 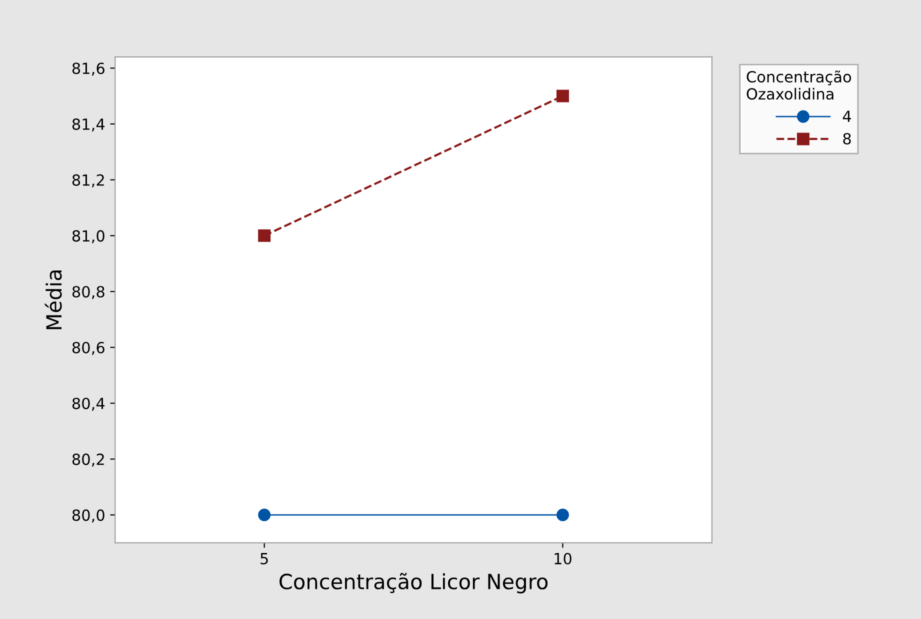 I want to click on y-tick-label: 80,6, so click(x=88, y=348).